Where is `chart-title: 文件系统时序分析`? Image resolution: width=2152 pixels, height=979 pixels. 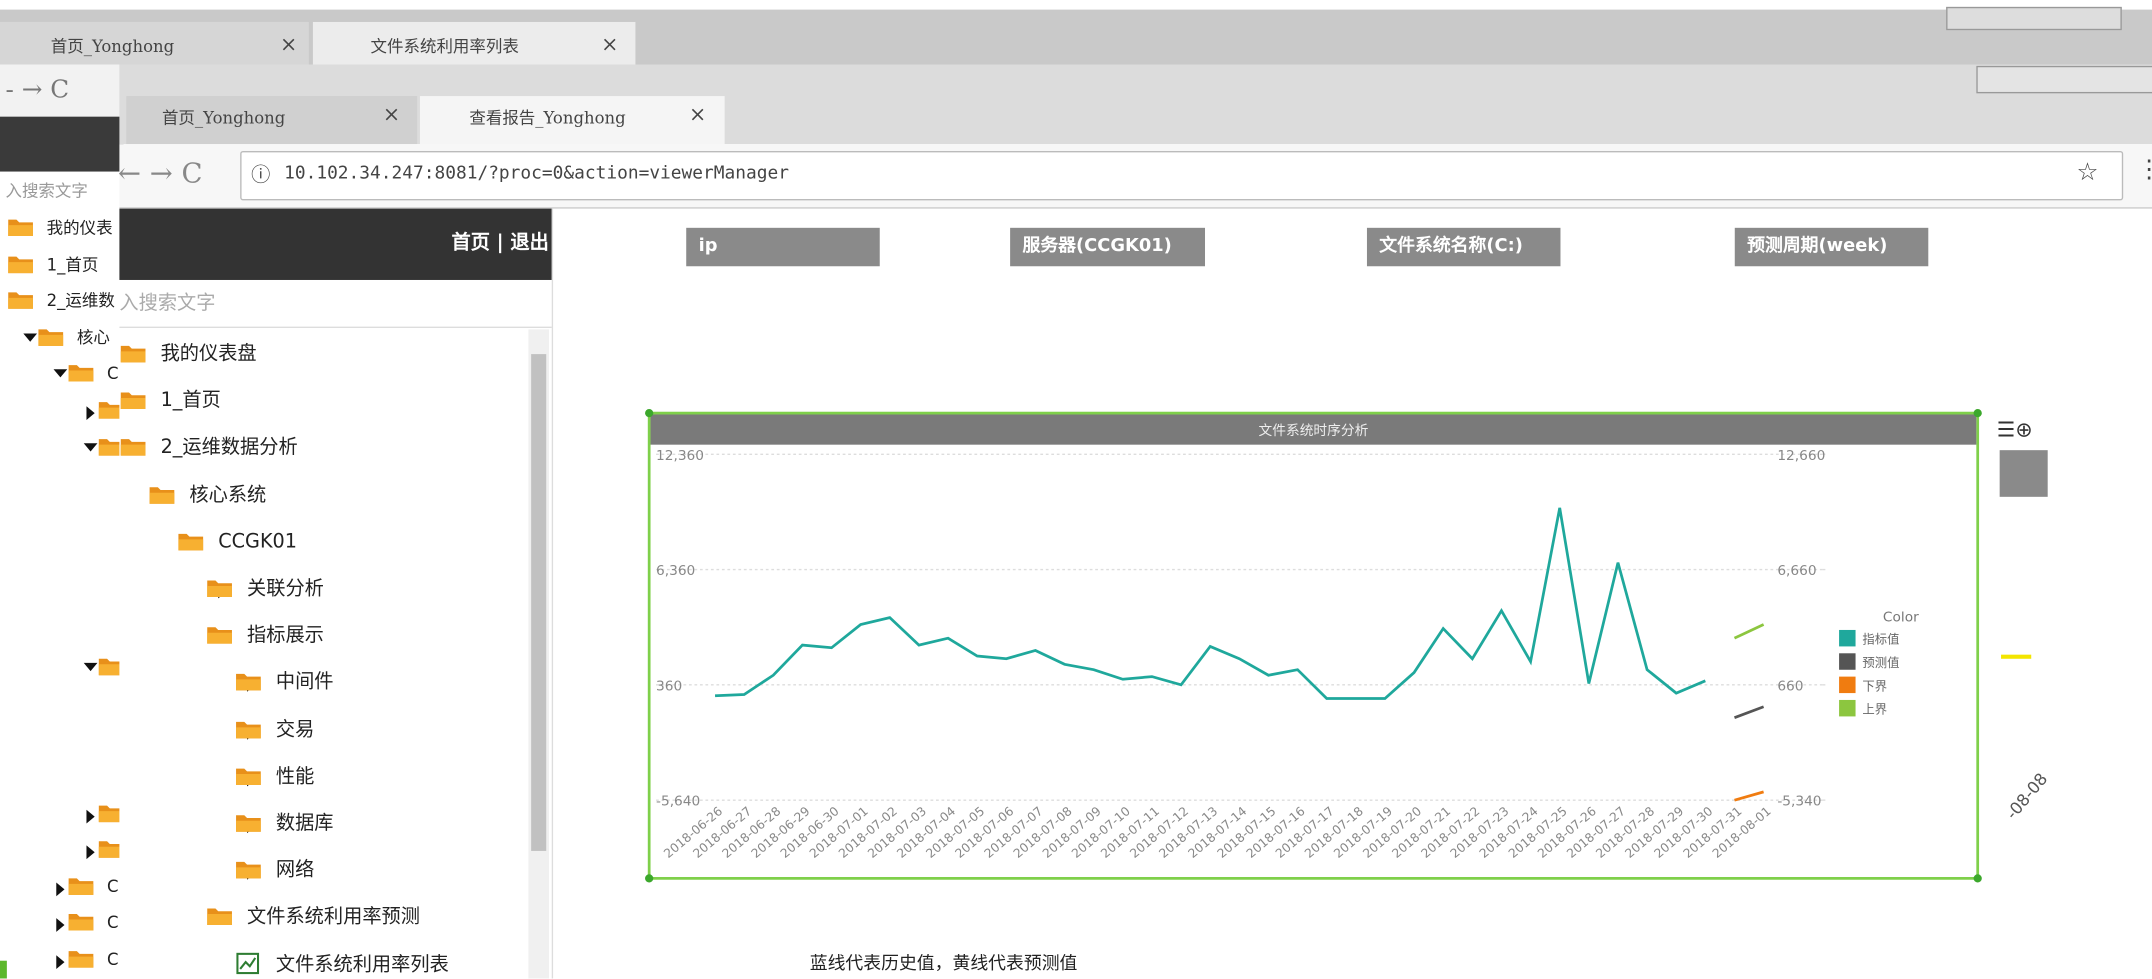
chart-title: 文件系统时序分析 is located at coordinates (1314, 431).